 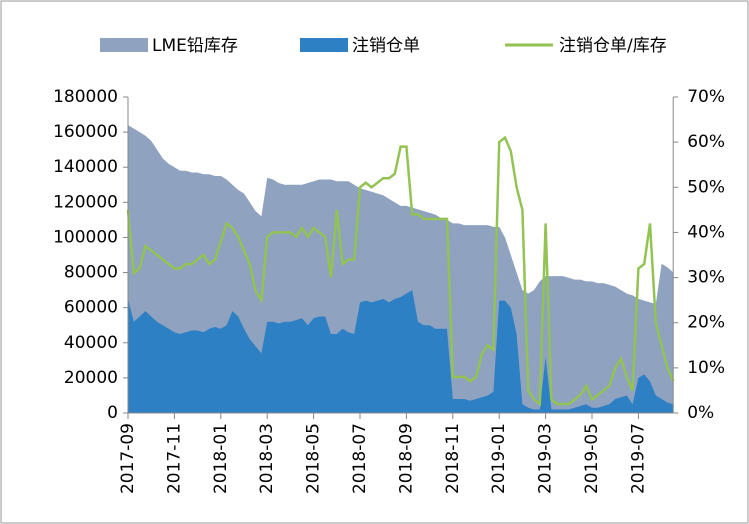 What do you see at coordinates (112, 413) in the screenshot?
I see `y-tick-label: 0` at bounding box center [112, 413].